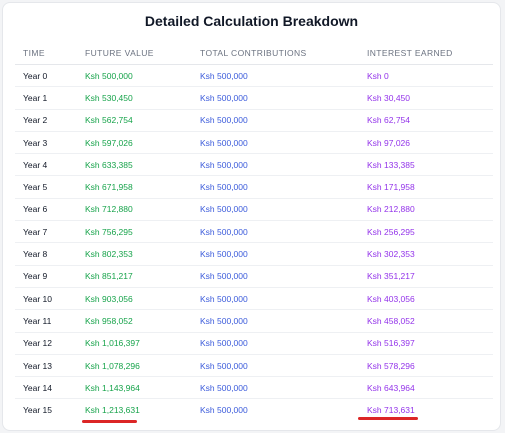 The height and width of the screenshot is (433, 505). I want to click on table-row: Year 9 Ksh 851,217 Ksh 500,000 Ksh 351,217, so click(254, 276).